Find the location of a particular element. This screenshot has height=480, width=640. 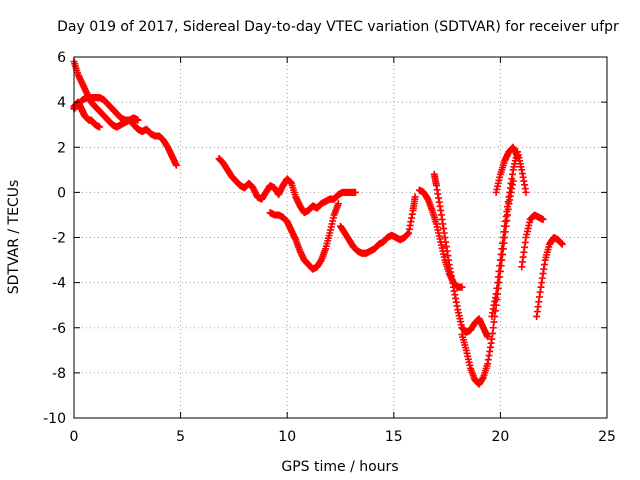

x-axis-title: GPS time / hours is located at coordinates (339, 467).